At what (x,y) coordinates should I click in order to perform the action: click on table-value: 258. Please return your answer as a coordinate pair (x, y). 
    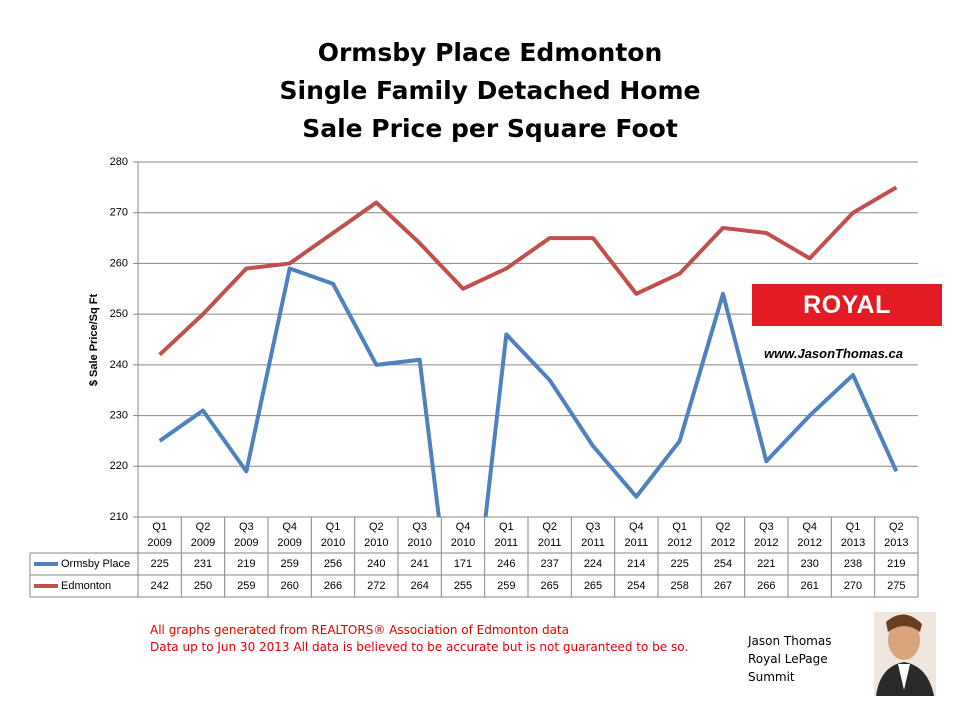
    Looking at the image, I should click on (679, 586).